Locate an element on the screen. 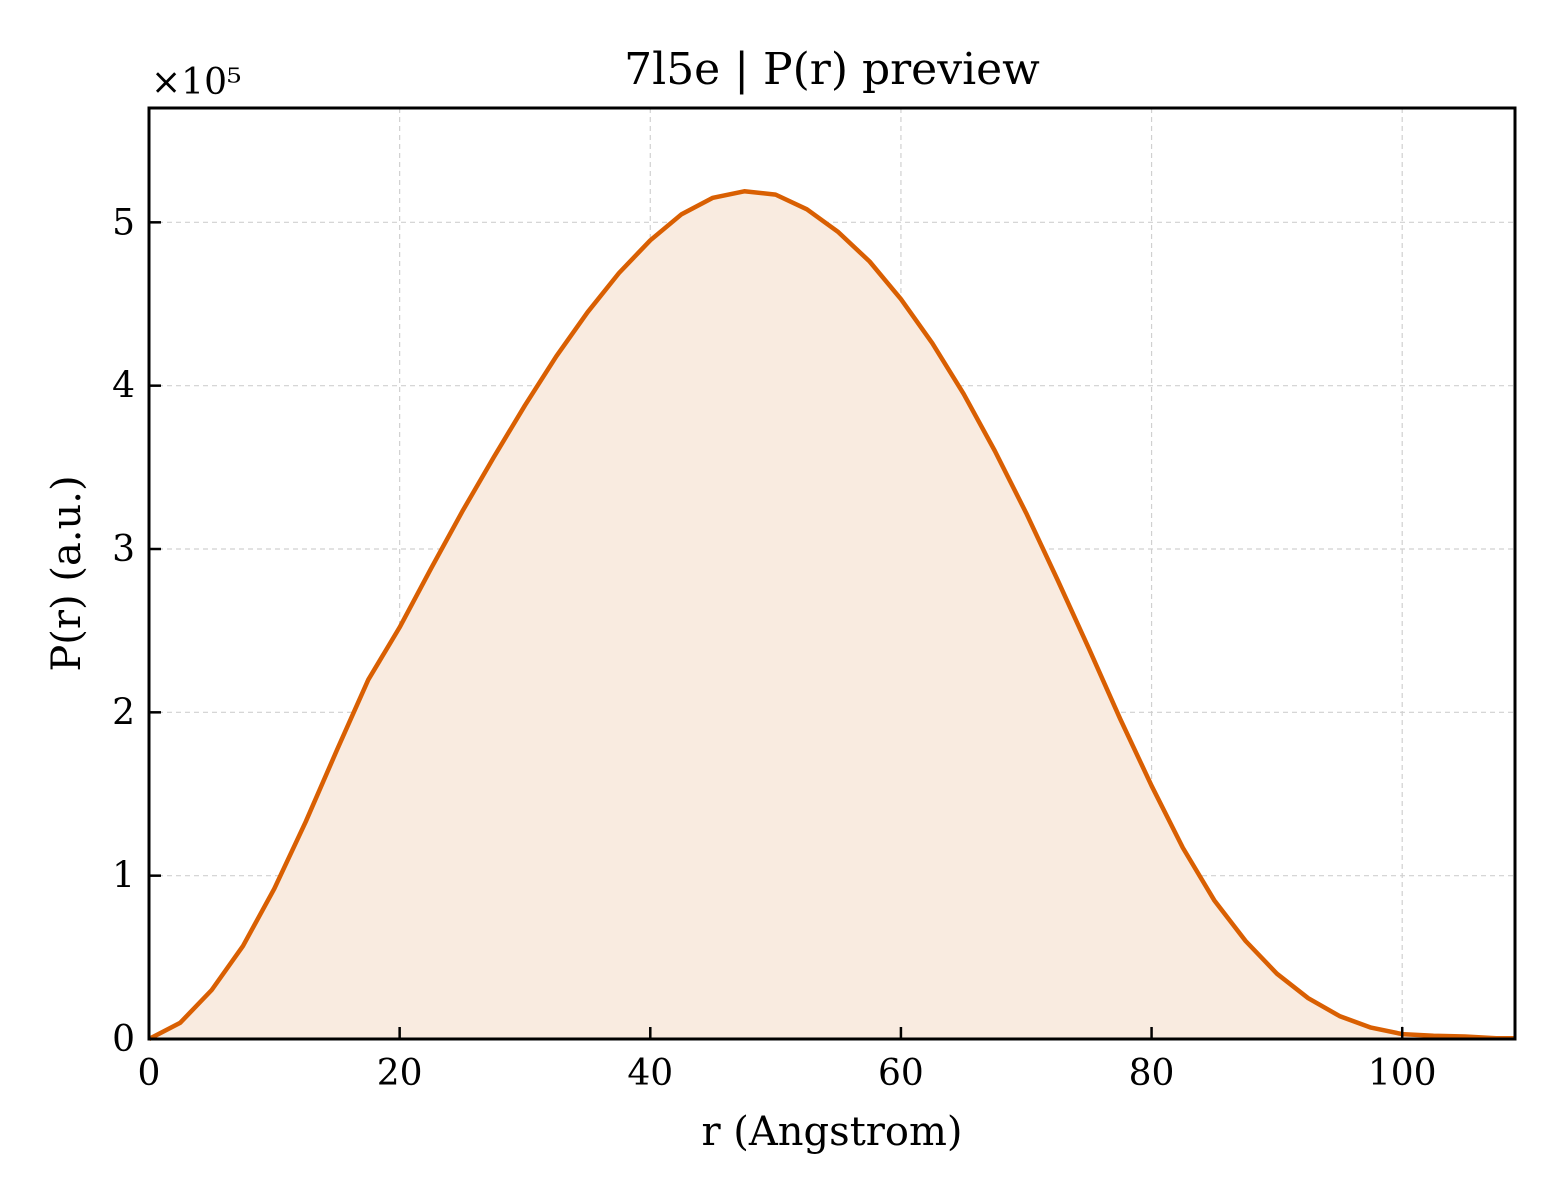  x-axis-label: r (Angstrom) is located at coordinates (831, 1132).